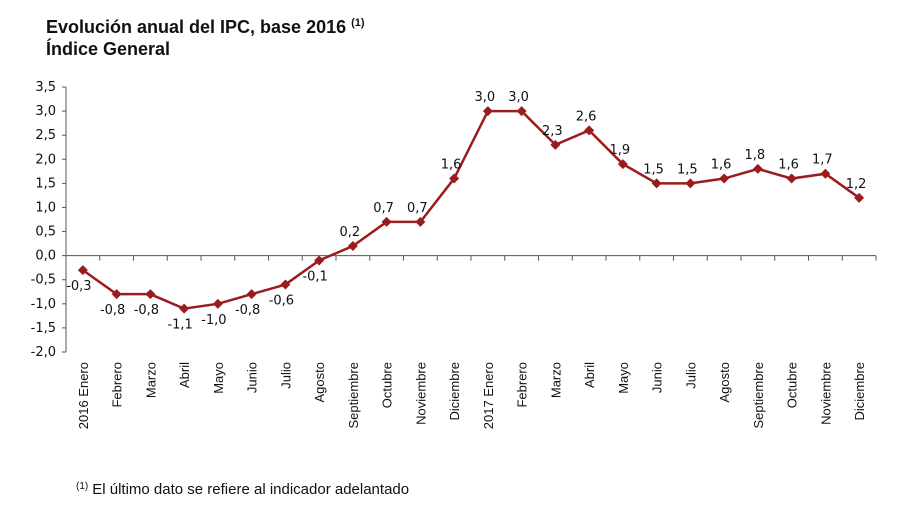  I want to click on y-tick-label: 0,5, so click(45, 232).